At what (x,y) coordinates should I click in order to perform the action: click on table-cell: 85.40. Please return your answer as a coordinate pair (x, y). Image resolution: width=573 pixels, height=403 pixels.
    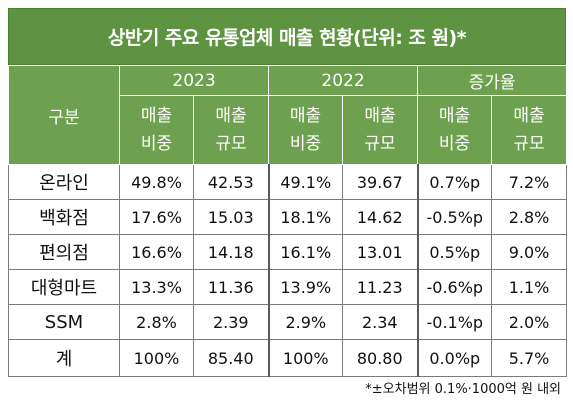
    Looking at the image, I should click on (231, 358).